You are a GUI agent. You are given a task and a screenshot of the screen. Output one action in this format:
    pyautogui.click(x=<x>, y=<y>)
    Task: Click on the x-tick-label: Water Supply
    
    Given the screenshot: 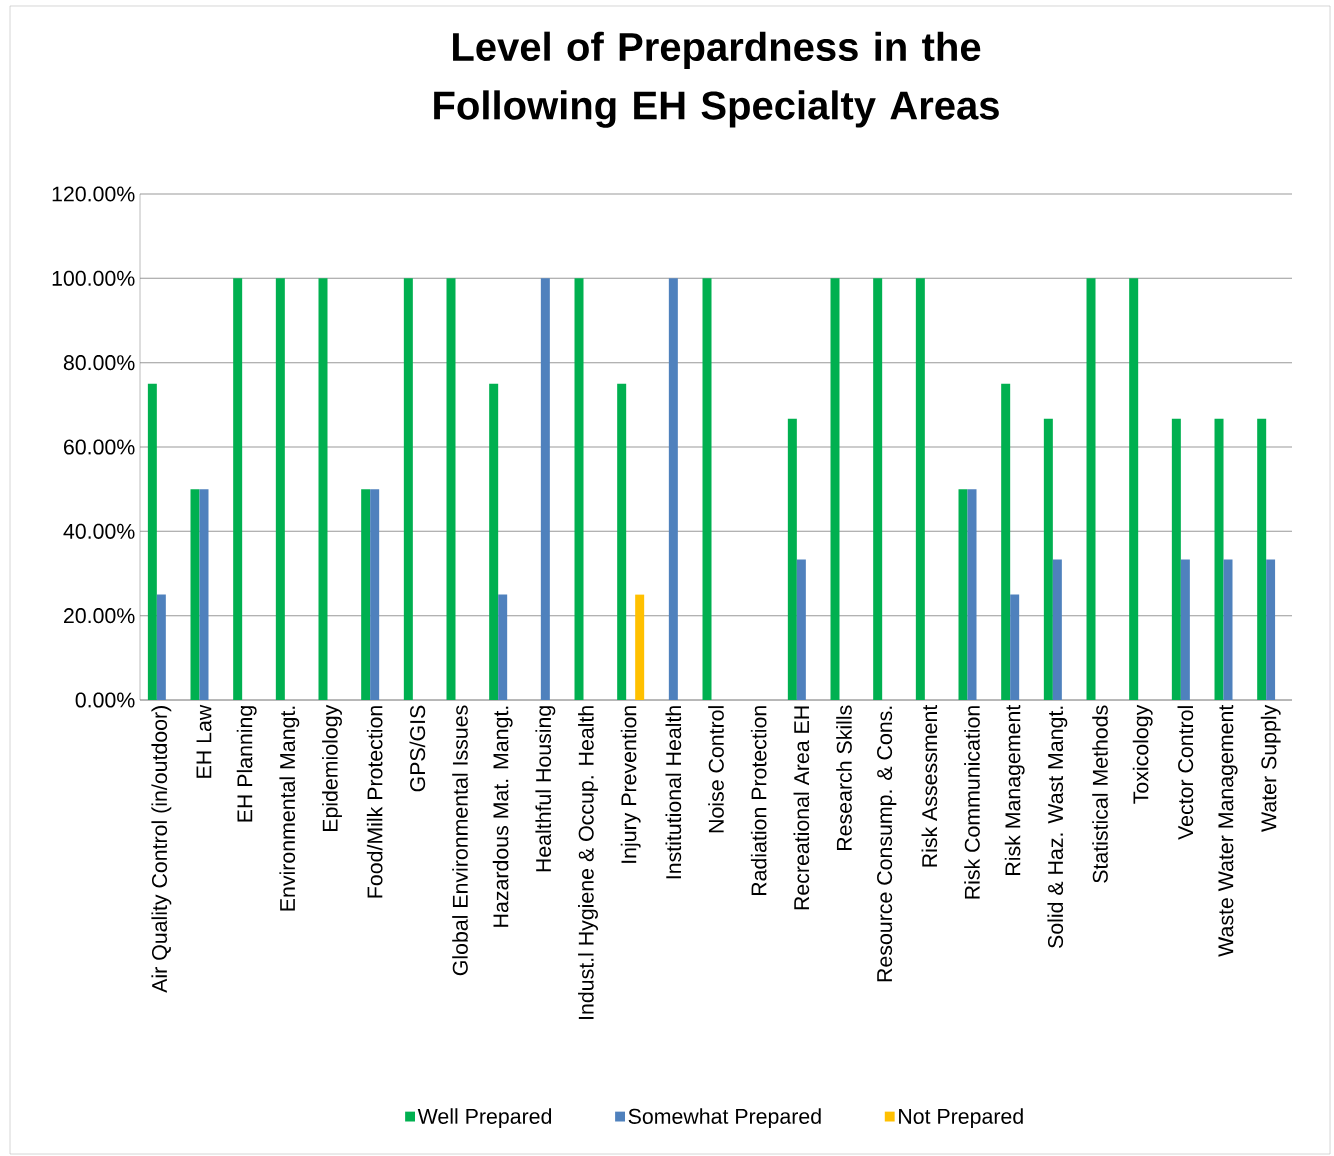 What is the action you would take?
    pyautogui.click(x=1270, y=768)
    